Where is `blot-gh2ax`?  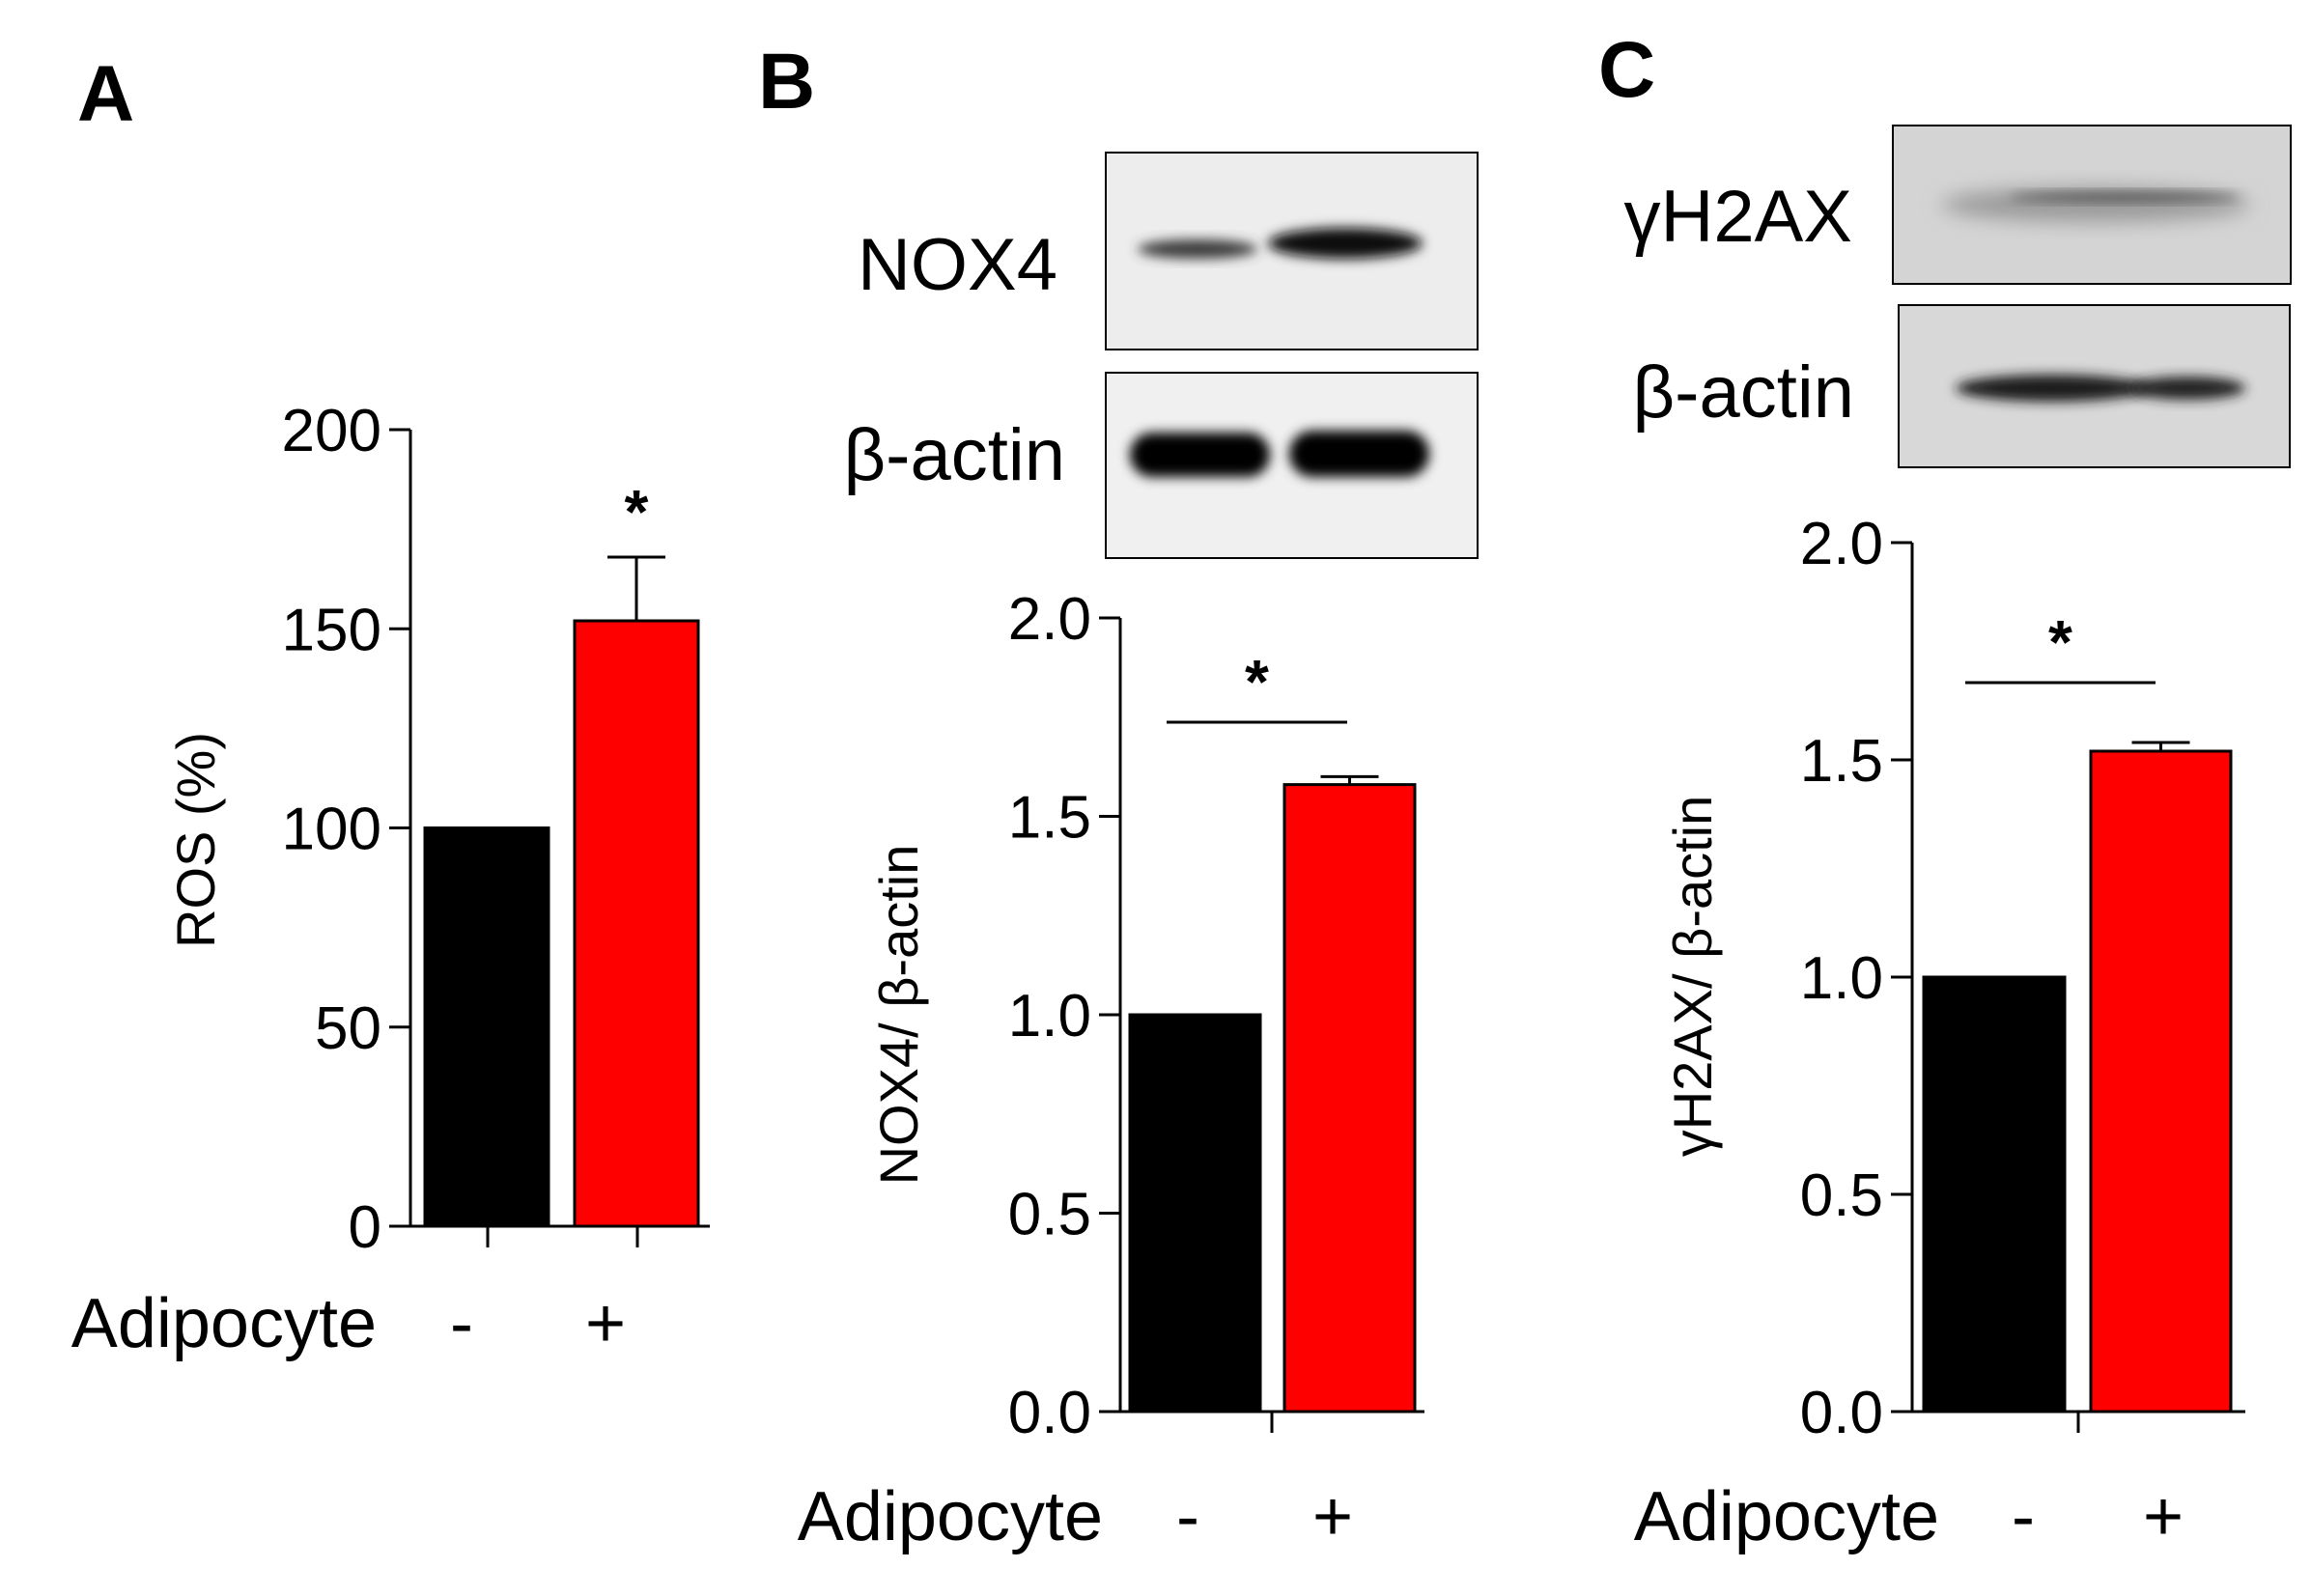 blot-gh2ax is located at coordinates (2092, 205).